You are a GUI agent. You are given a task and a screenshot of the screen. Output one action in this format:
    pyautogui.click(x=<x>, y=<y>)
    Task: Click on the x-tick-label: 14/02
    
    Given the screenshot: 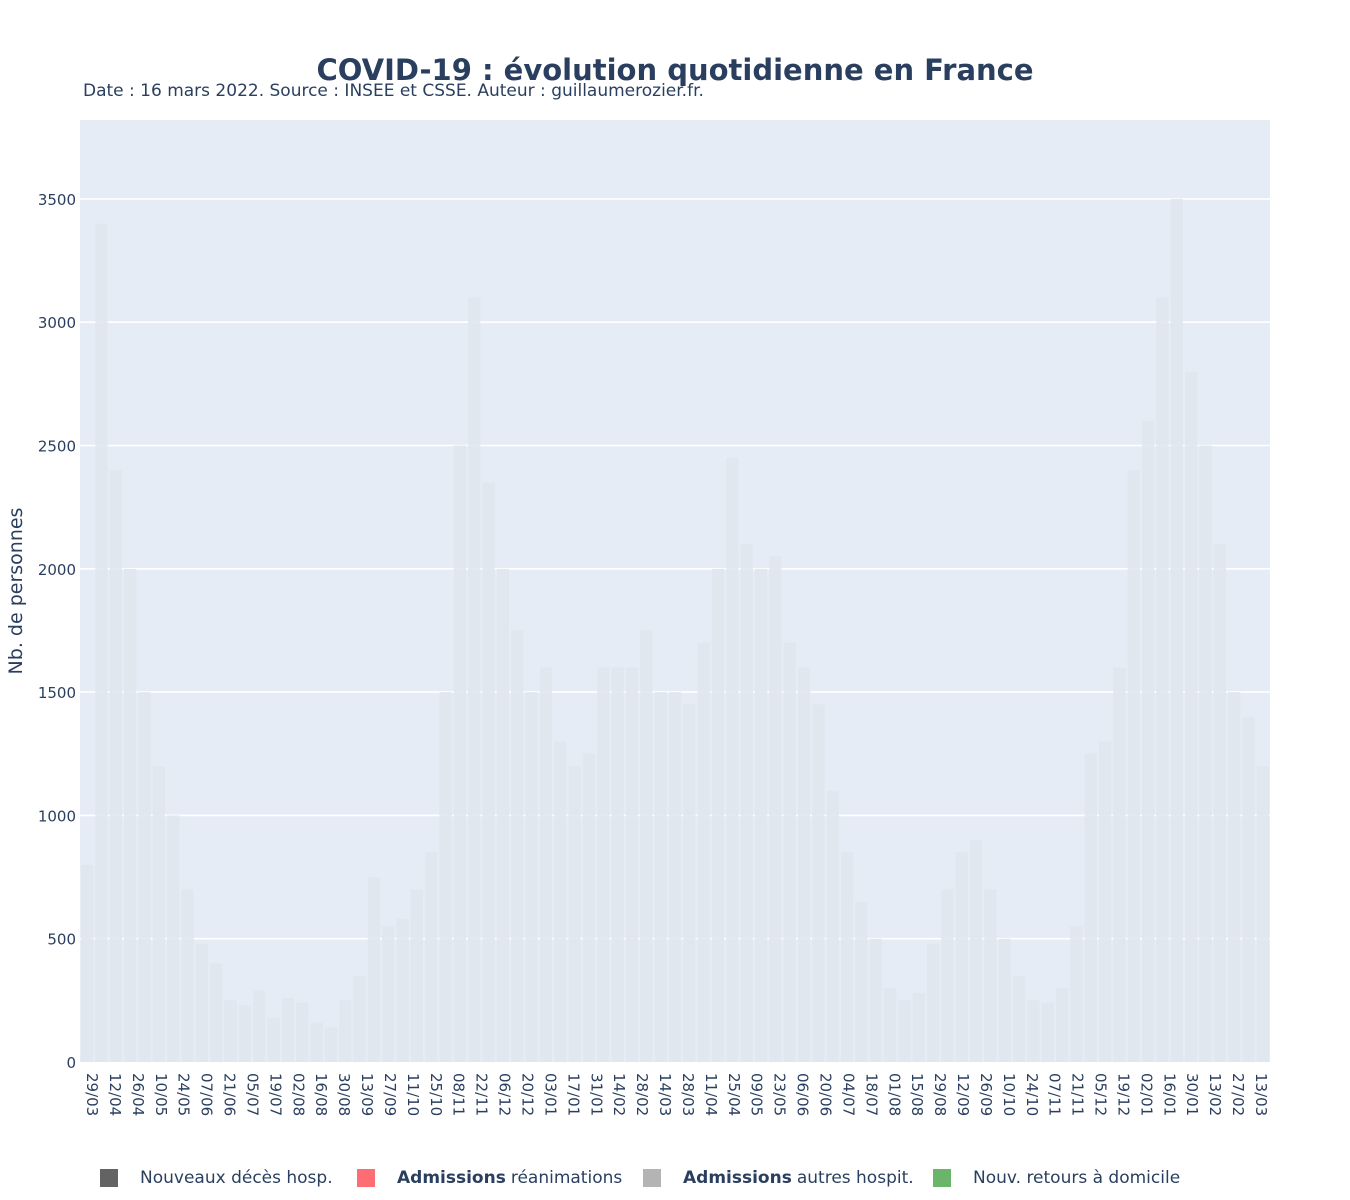 What is the action you would take?
    pyautogui.click(x=619, y=1094)
    